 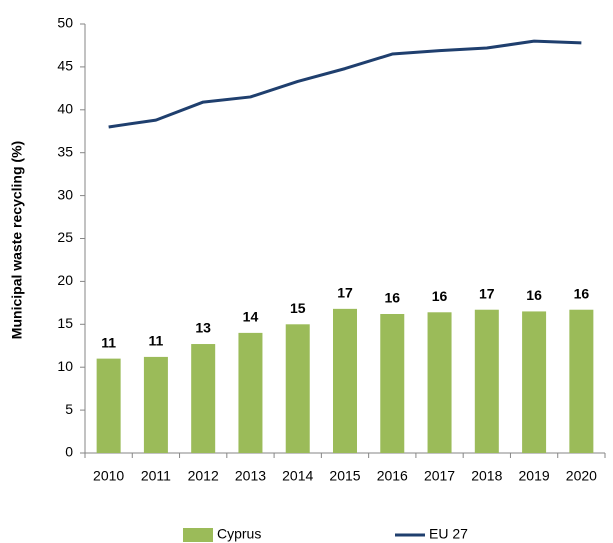 I want to click on legend-label: Cyprus, so click(x=239, y=534).